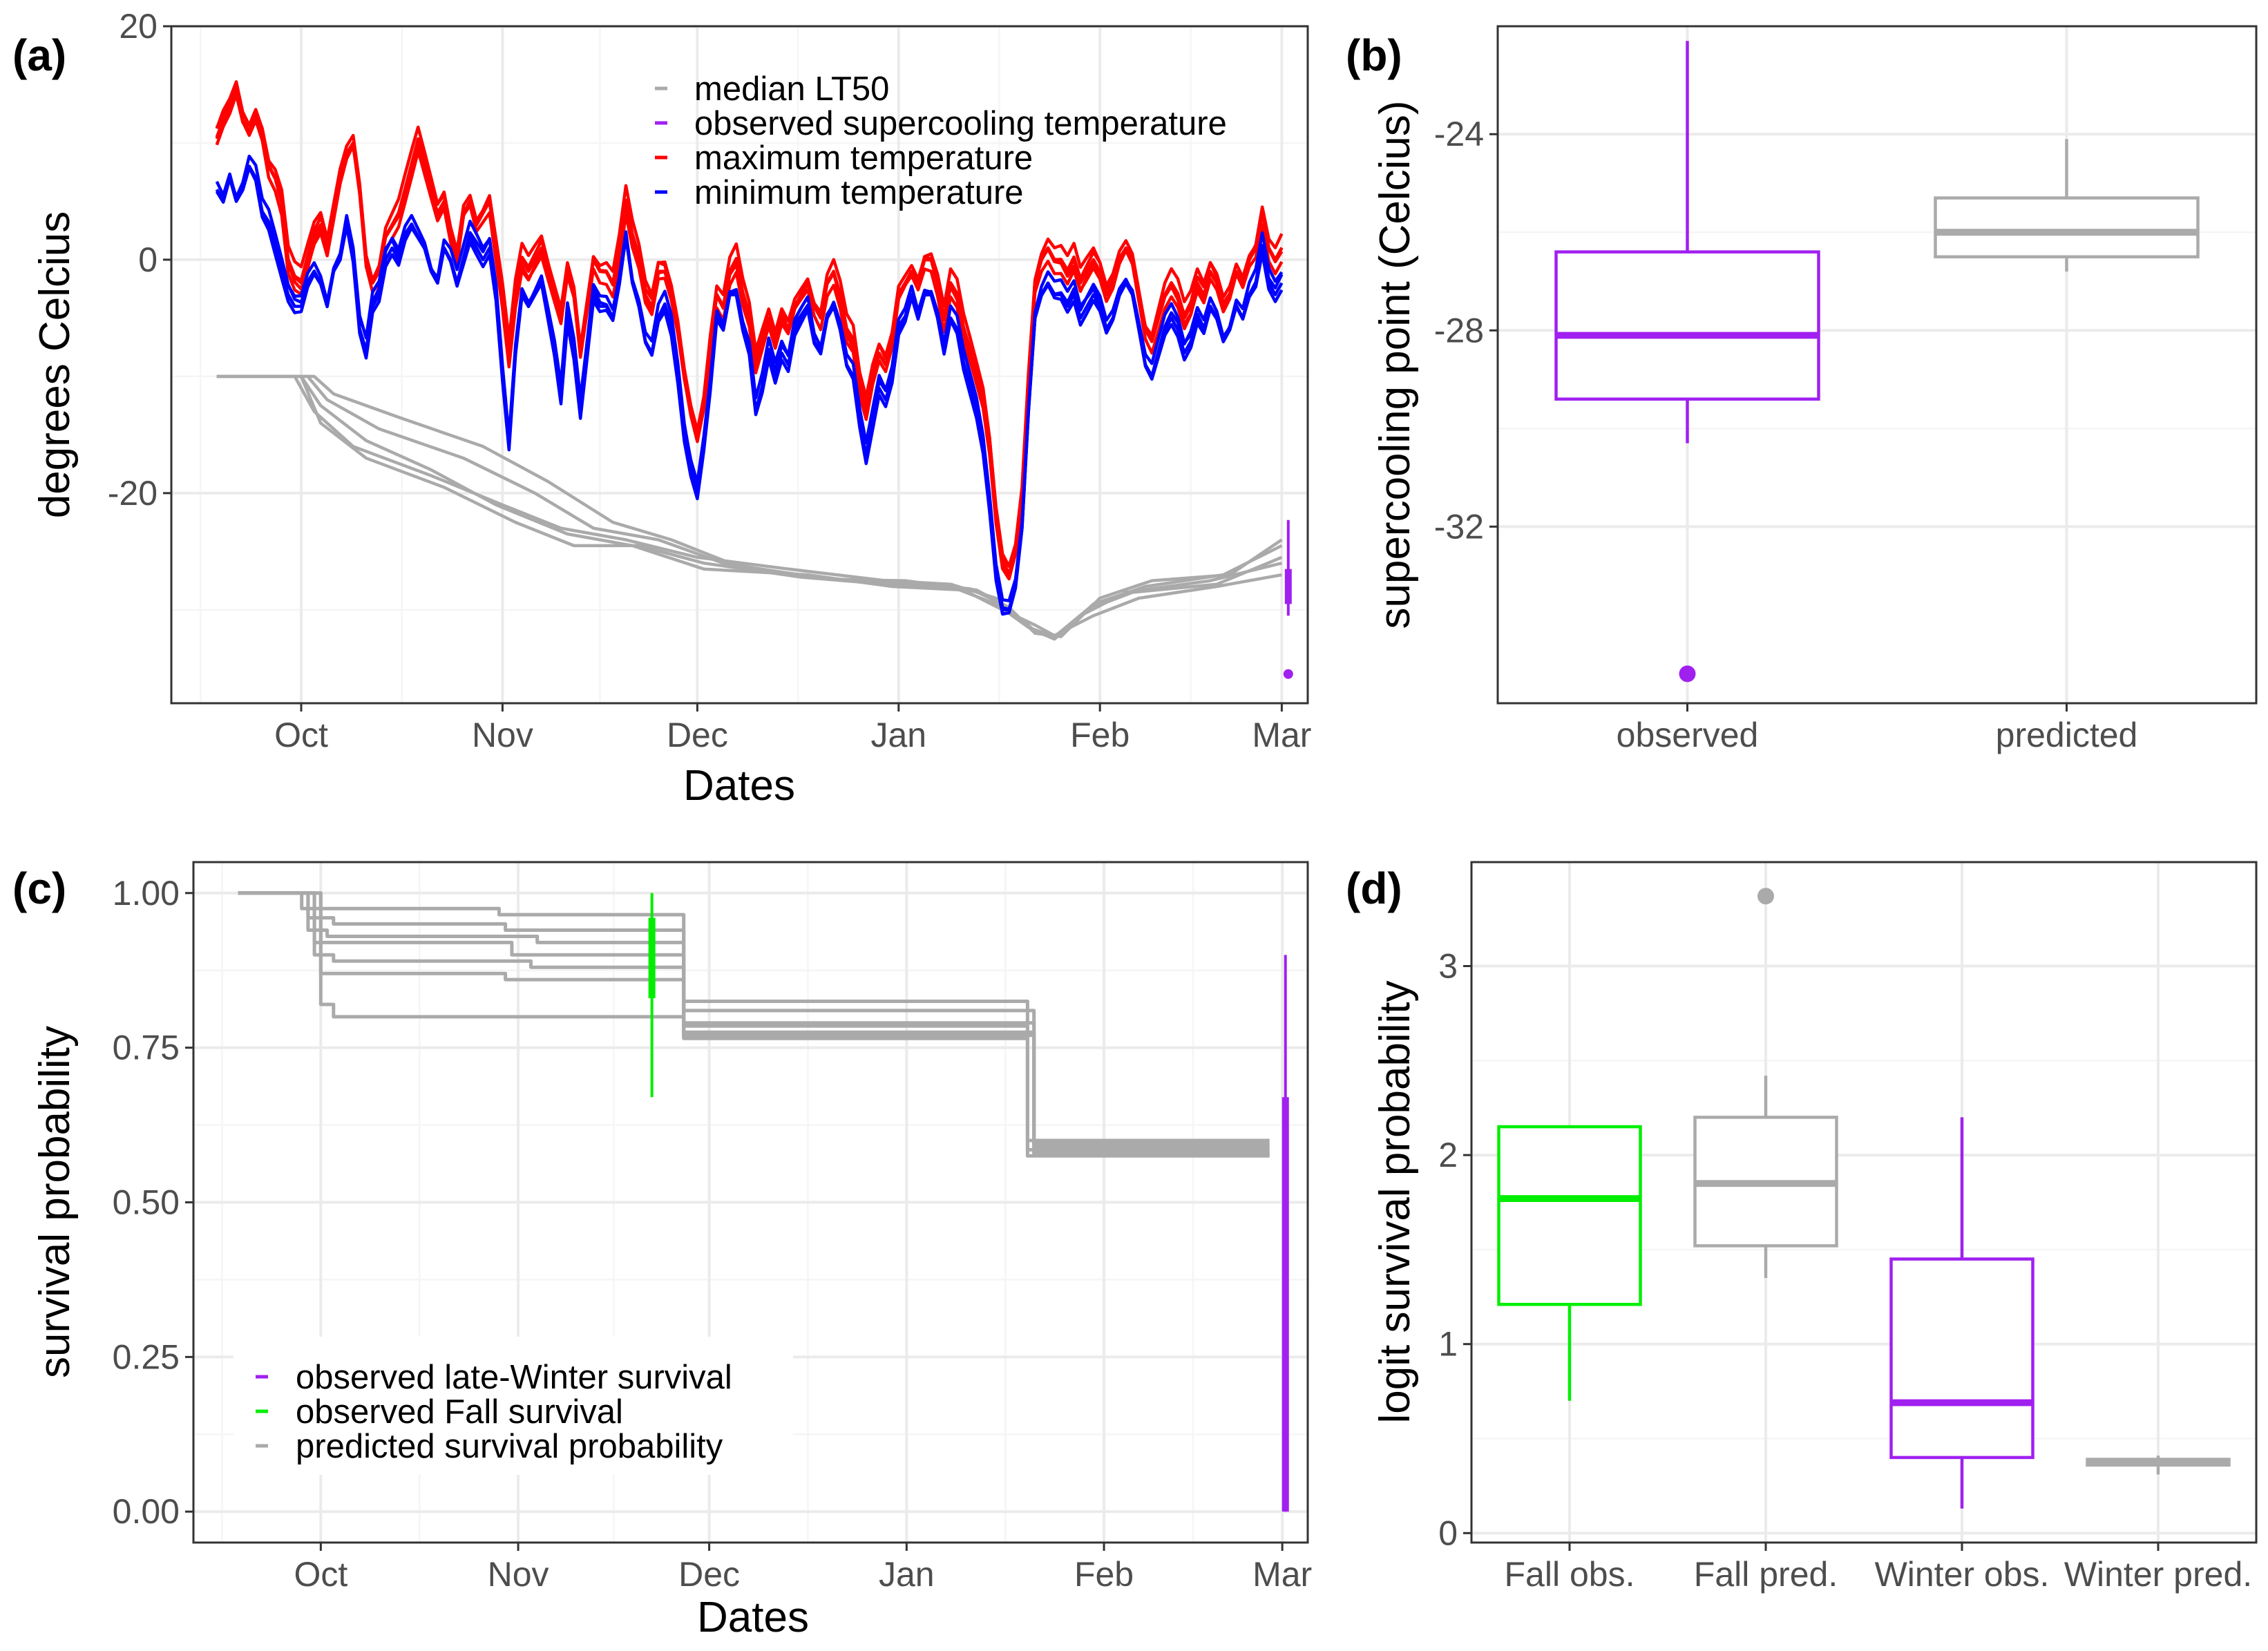 This screenshot has width=2268, height=1651. What do you see at coordinates (39, 888) in the screenshot?
I see `panel-c-label: (c)` at bounding box center [39, 888].